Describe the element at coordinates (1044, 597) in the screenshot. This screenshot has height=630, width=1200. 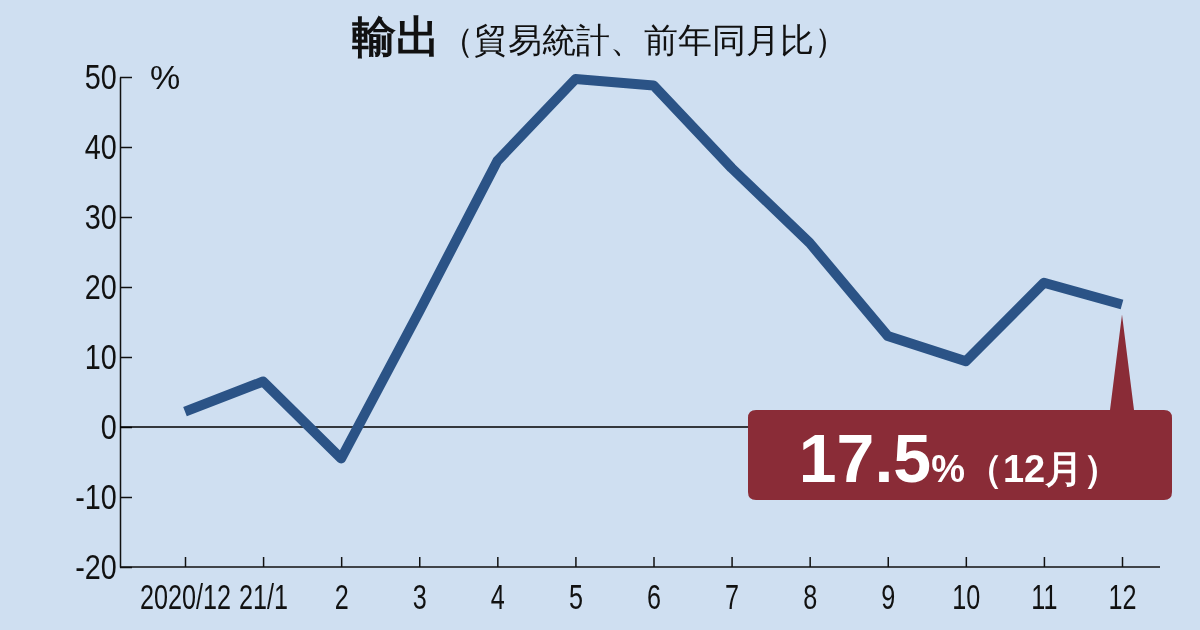
I see `x-tick-label: 11` at that location.